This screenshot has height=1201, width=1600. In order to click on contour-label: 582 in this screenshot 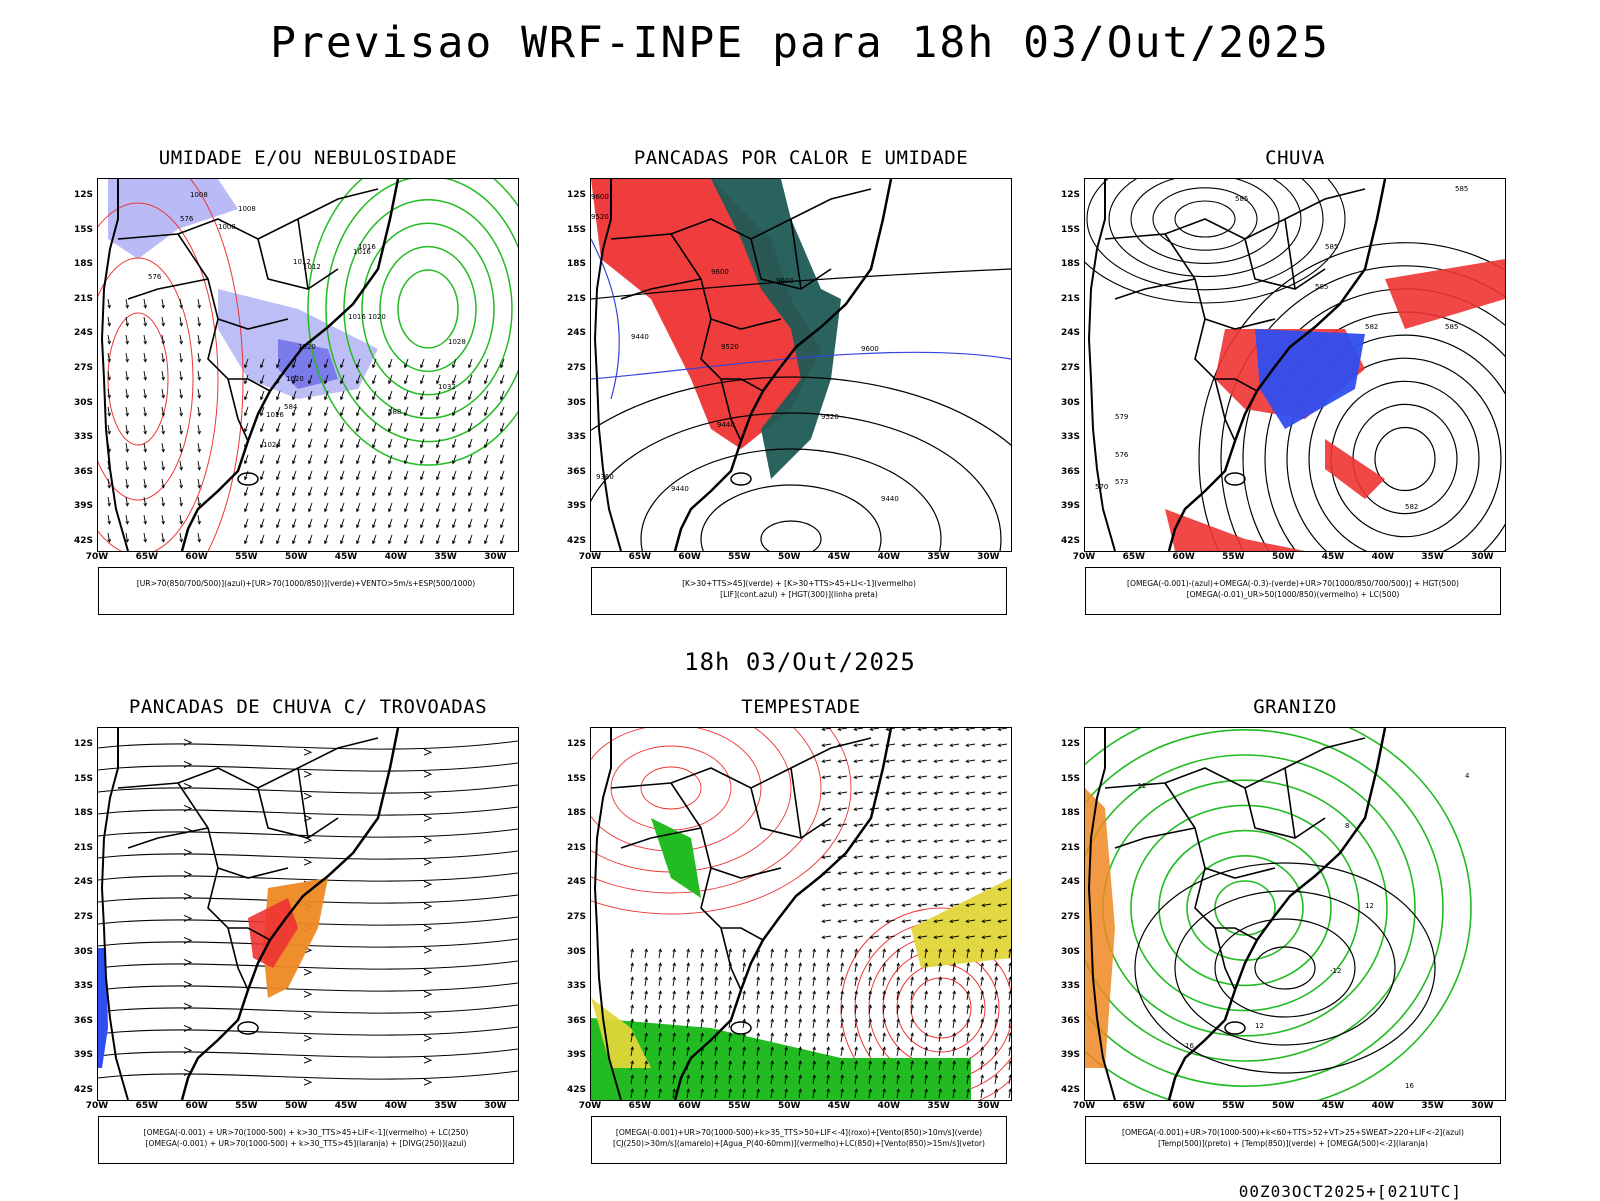, I will do `click(1371, 327)`.